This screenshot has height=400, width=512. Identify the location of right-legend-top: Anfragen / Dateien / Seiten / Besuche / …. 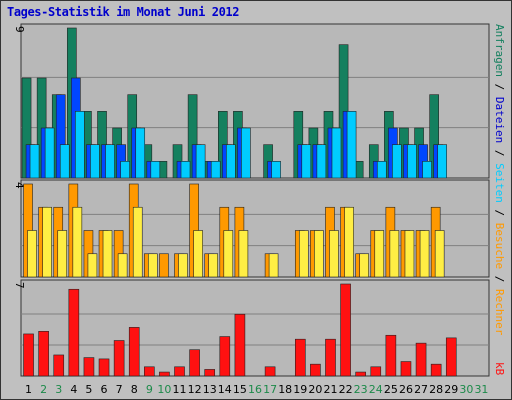
(499, 180).